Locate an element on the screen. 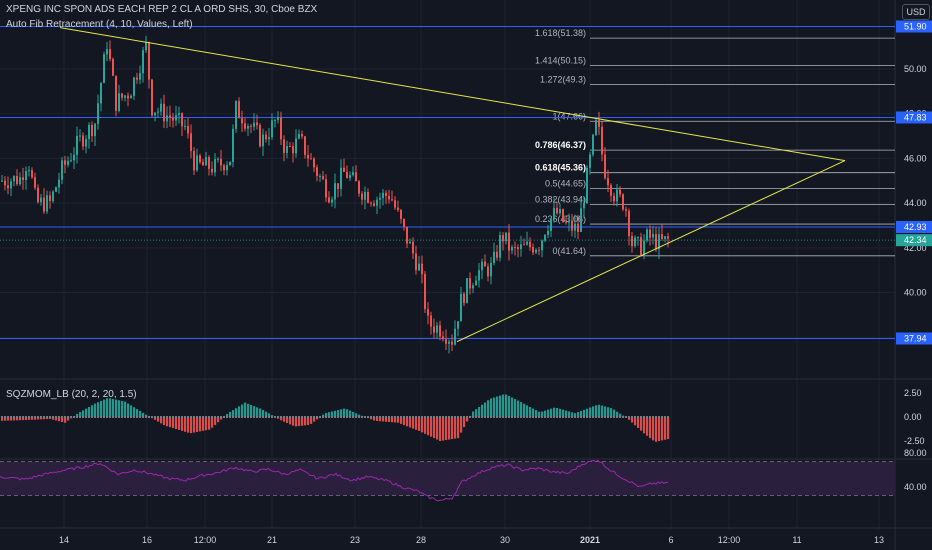 Image resolution: width=932 pixels, height=550 pixels. currency-label: USD is located at coordinates (916, 12).